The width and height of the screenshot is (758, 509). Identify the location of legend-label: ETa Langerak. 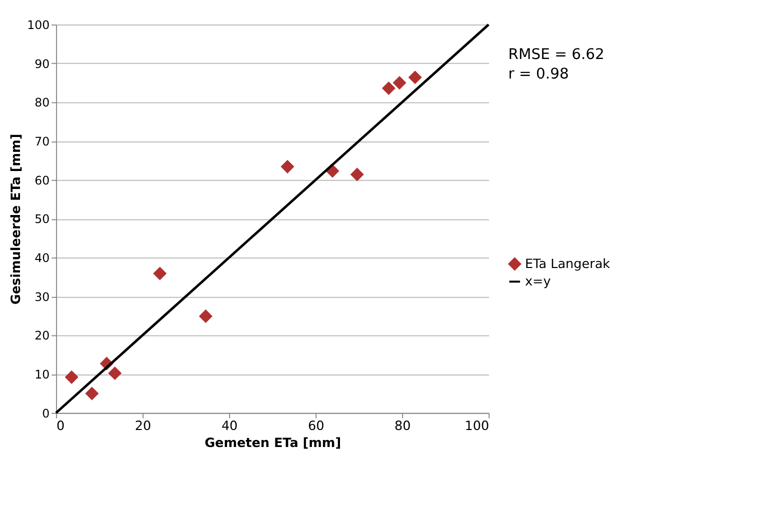
(567, 264).